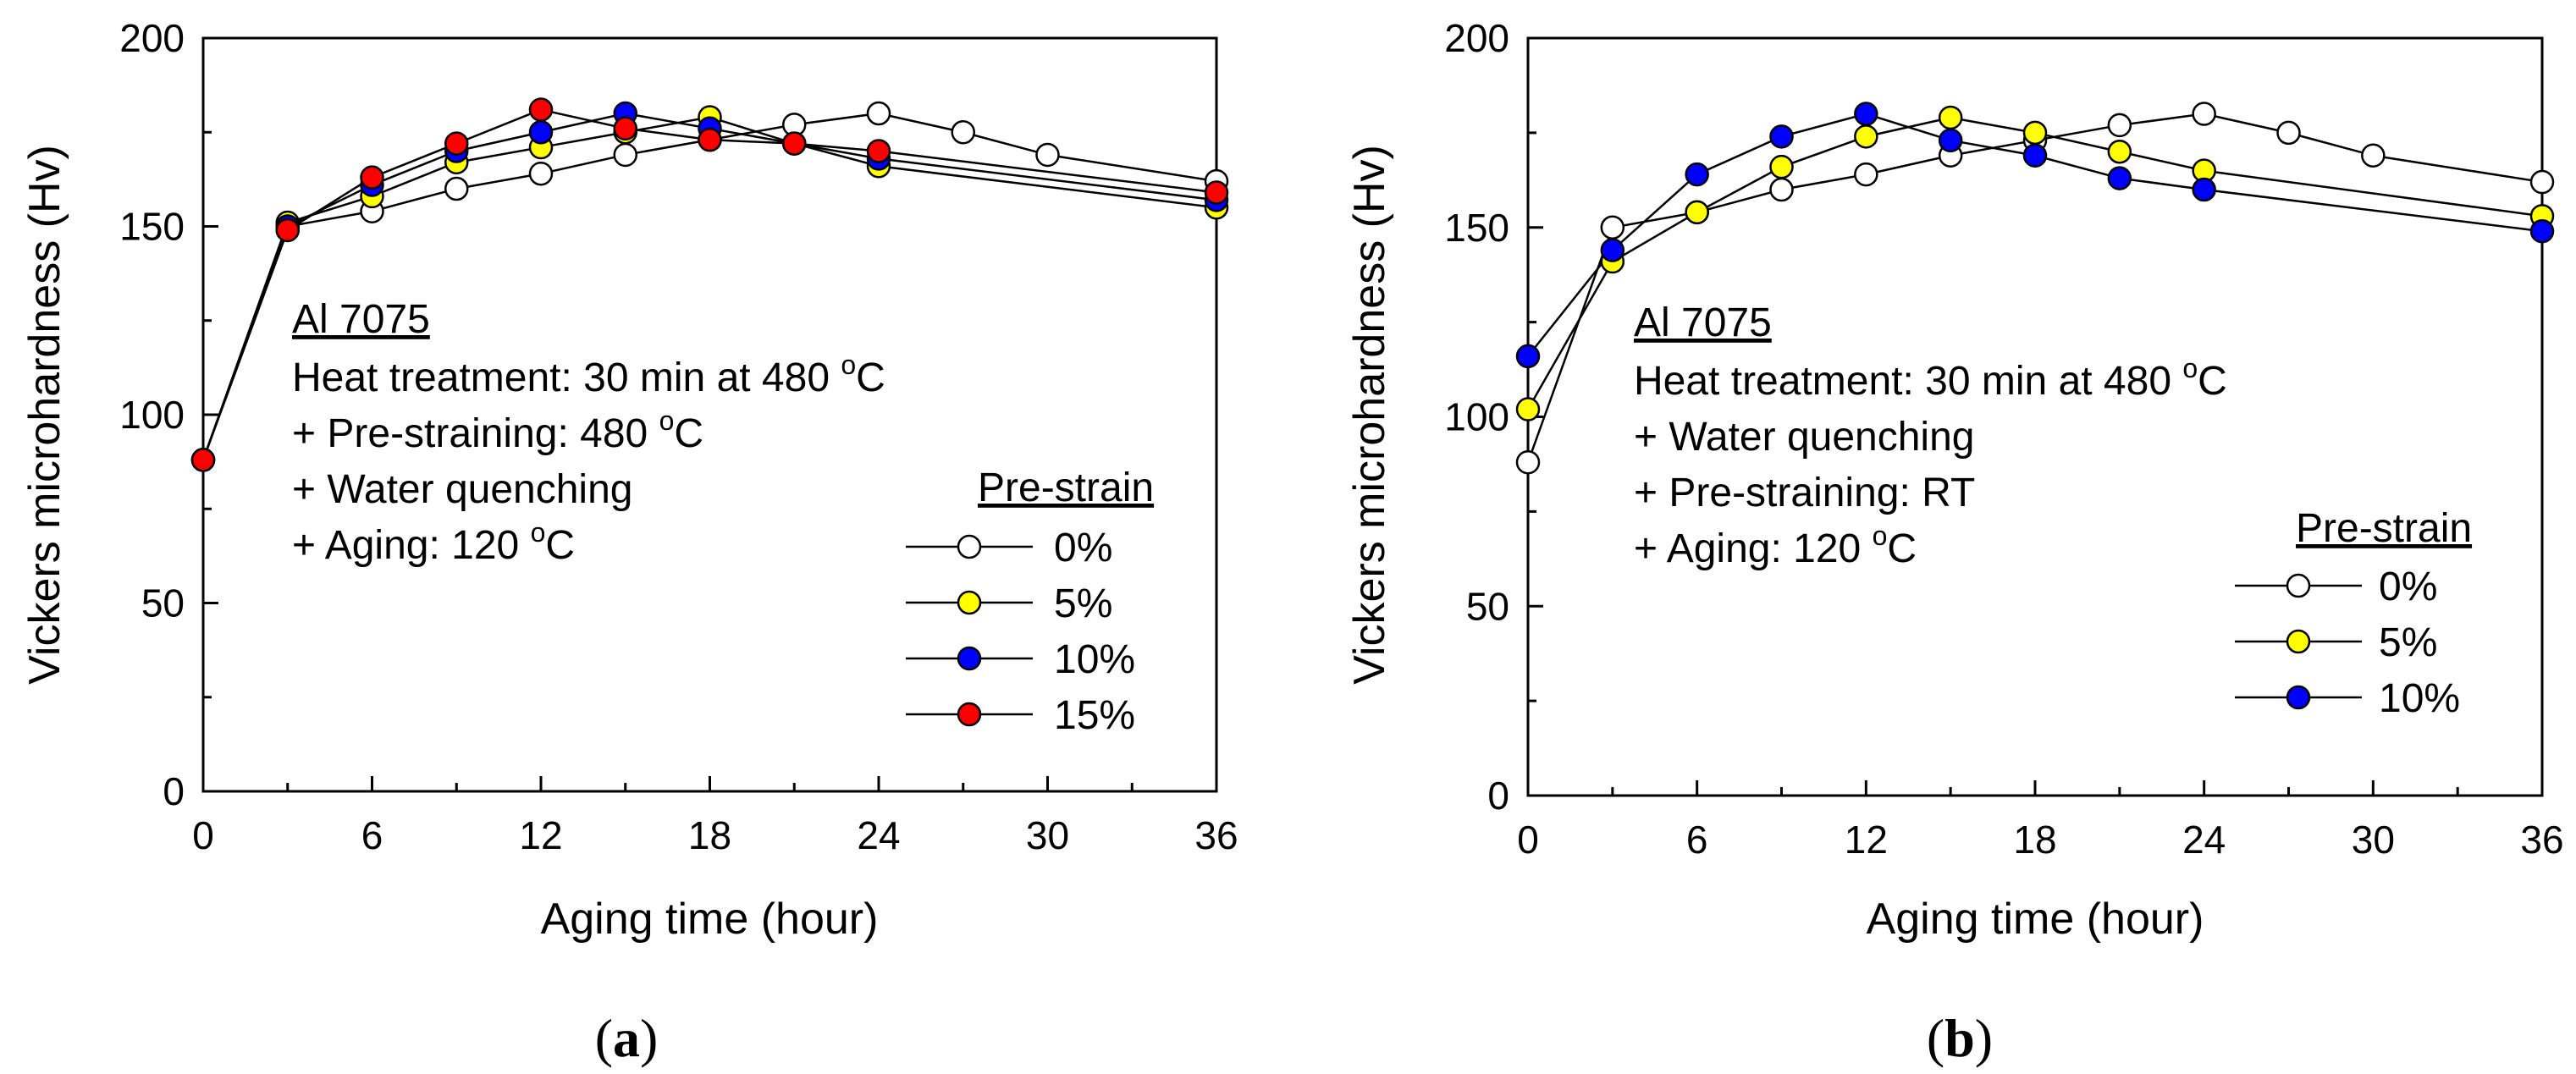 This screenshot has width=2576, height=1074. Describe the element at coordinates (152, 415) in the screenshot. I see `y-tick-label-a: 100` at that location.